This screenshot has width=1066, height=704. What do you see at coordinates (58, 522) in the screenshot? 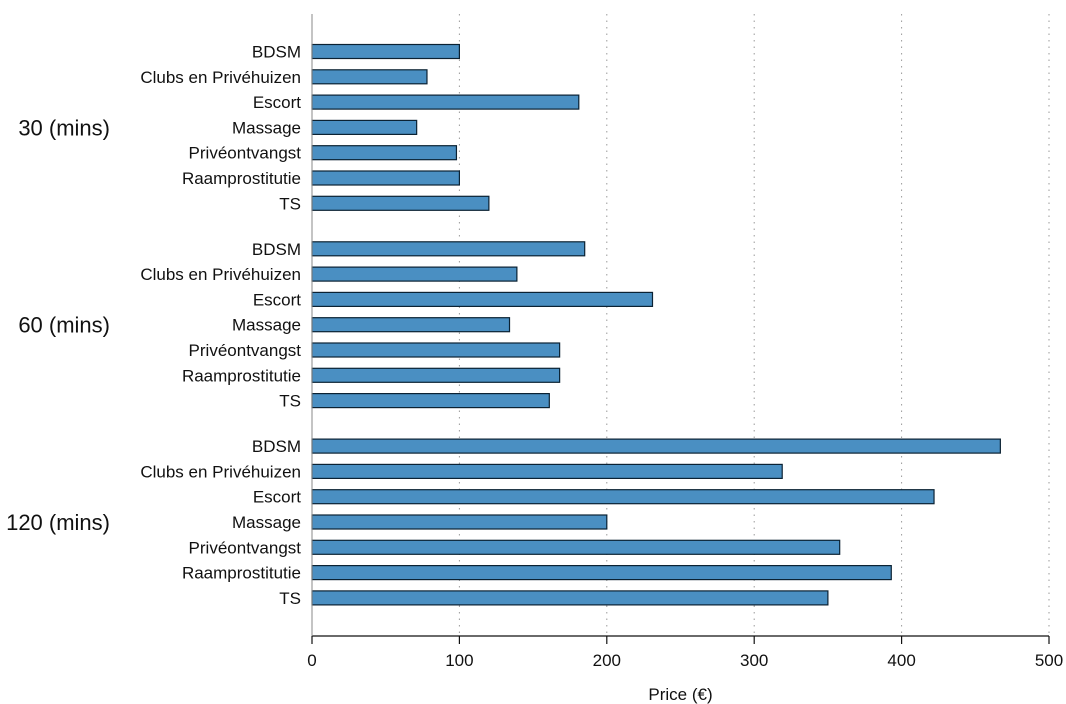
I see `group-label: 120 (mins)` at bounding box center [58, 522].